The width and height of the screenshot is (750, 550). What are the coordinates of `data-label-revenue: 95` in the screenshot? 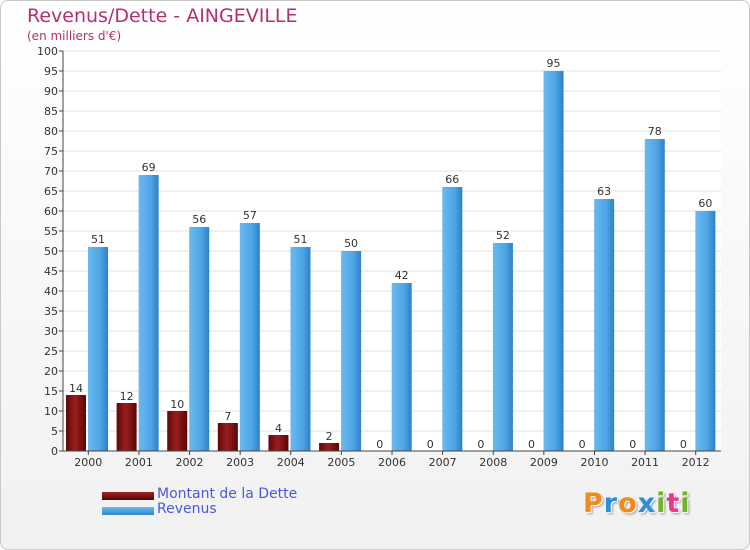 It's located at (554, 63).